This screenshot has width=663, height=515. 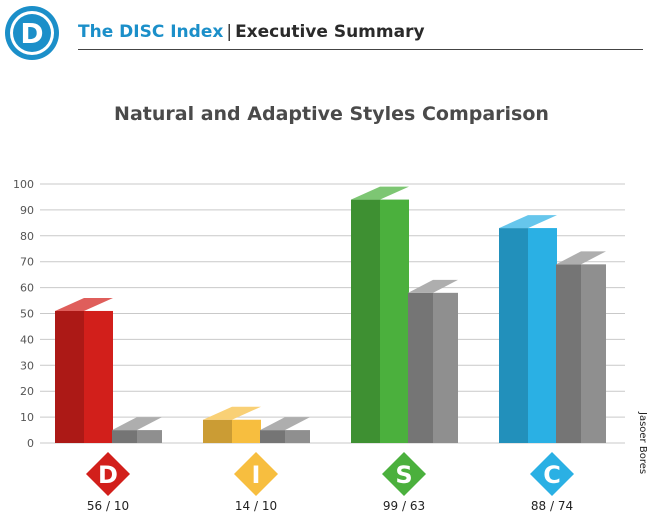 I want to click on brand-name: The DISC Index, so click(x=151, y=32).